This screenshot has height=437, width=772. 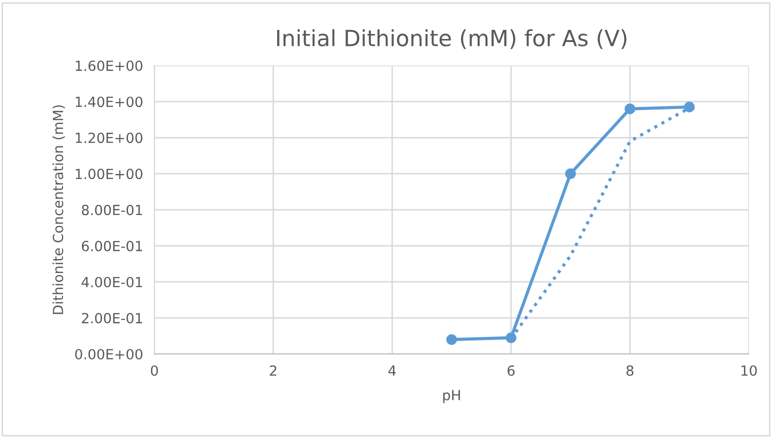 I want to click on y-tick-label: 1.00E+00, so click(x=109, y=174).